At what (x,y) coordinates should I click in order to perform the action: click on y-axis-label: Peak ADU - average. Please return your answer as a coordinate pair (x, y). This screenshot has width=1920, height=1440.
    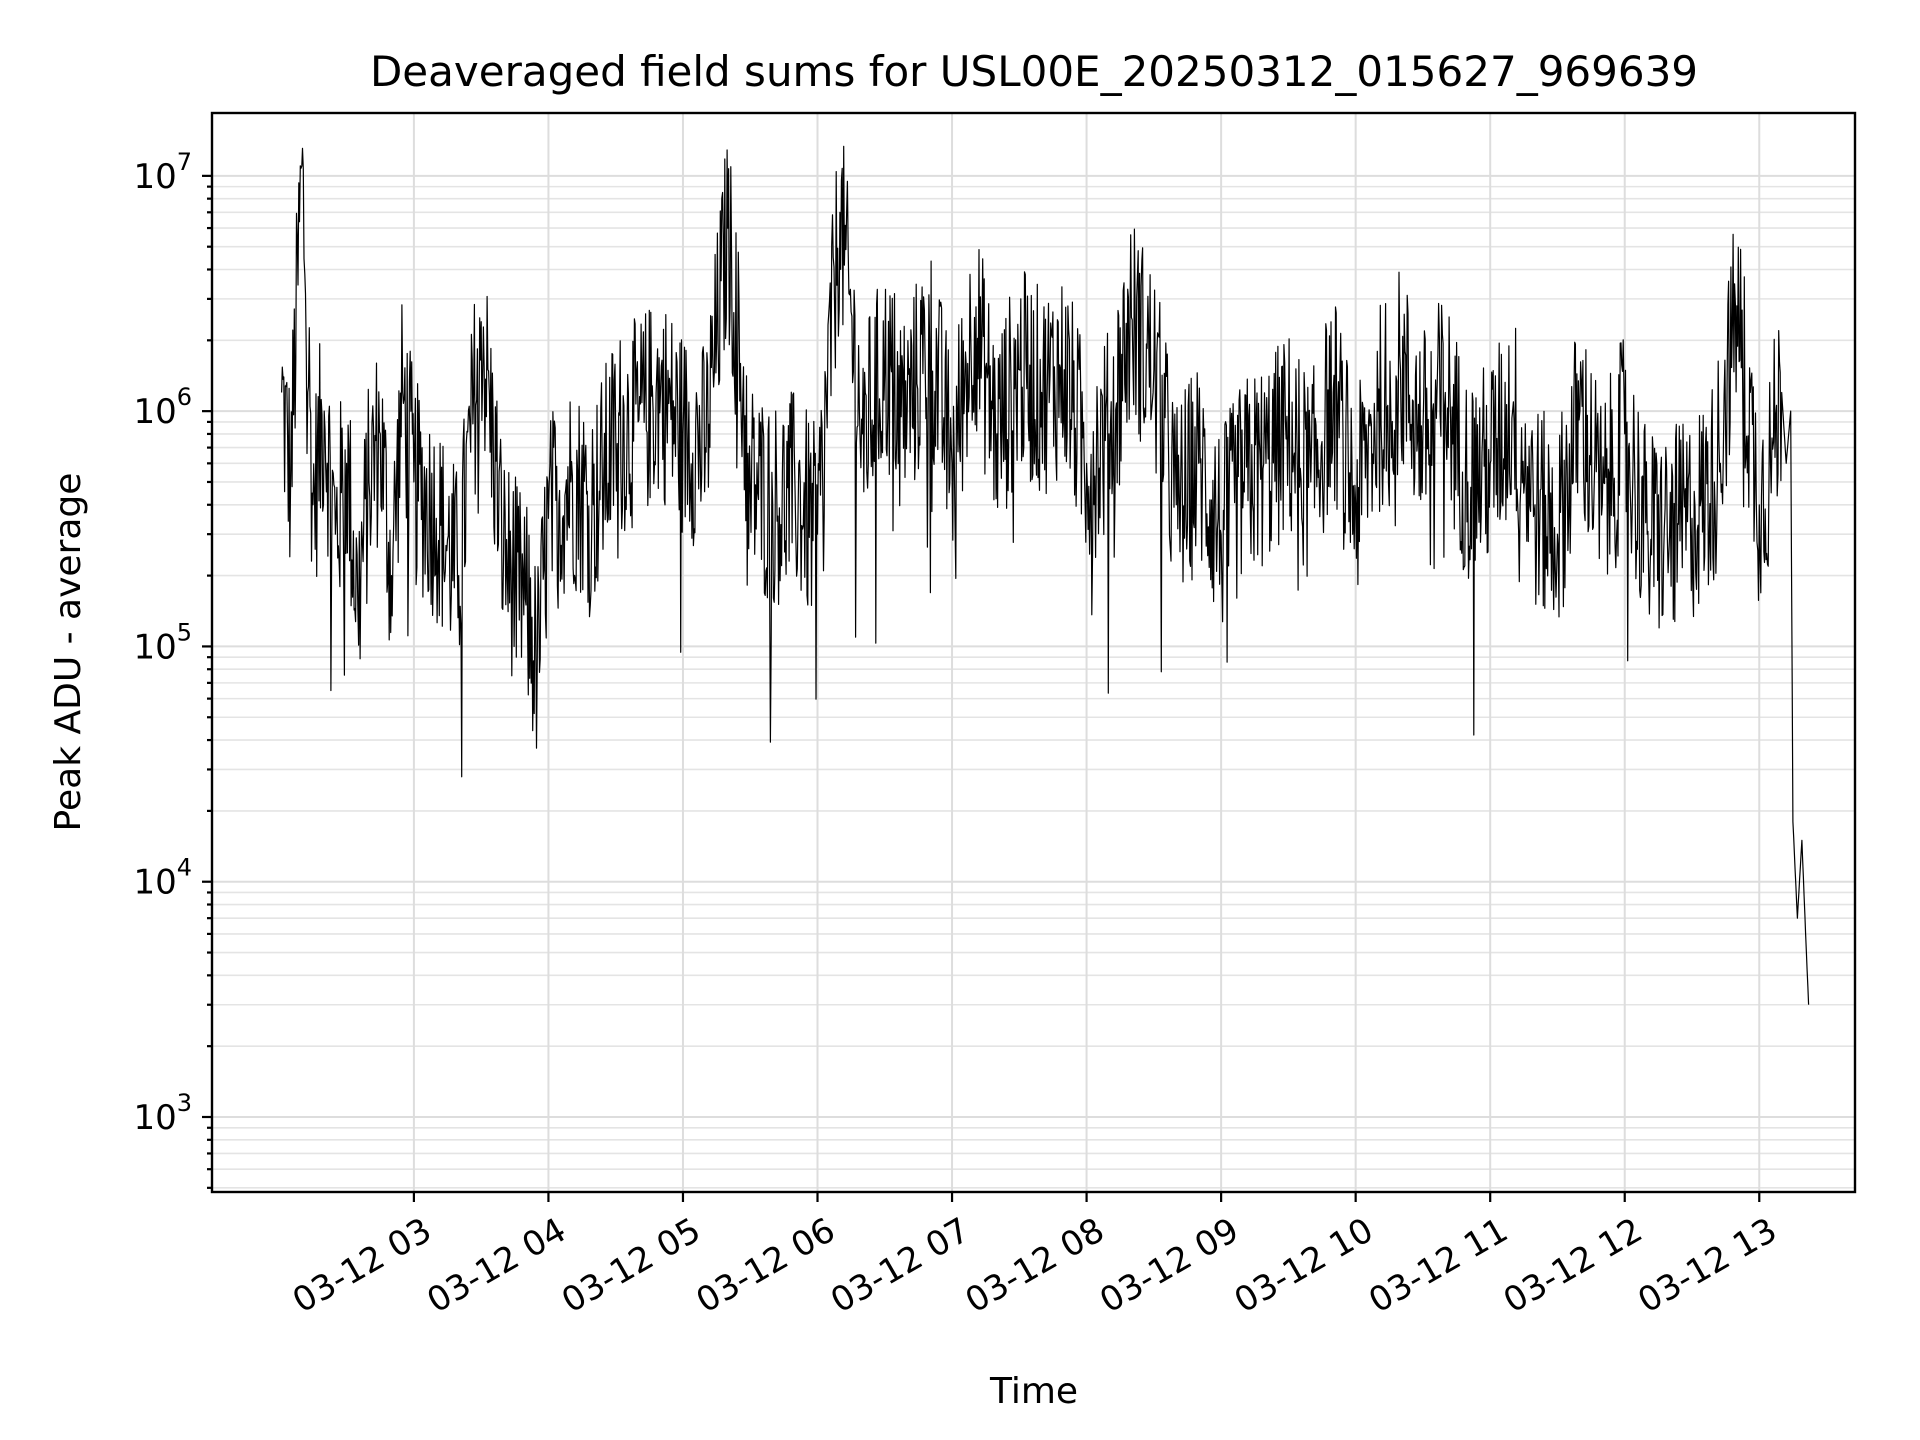
    Looking at the image, I should click on (68, 652).